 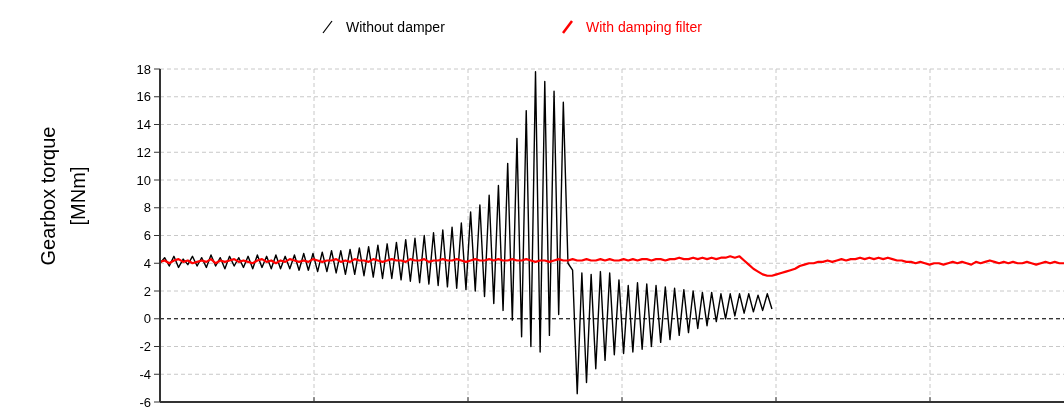 What do you see at coordinates (147, 263) in the screenshot?
I see `y-tick-label: 4` at bounding box center [147, 263].